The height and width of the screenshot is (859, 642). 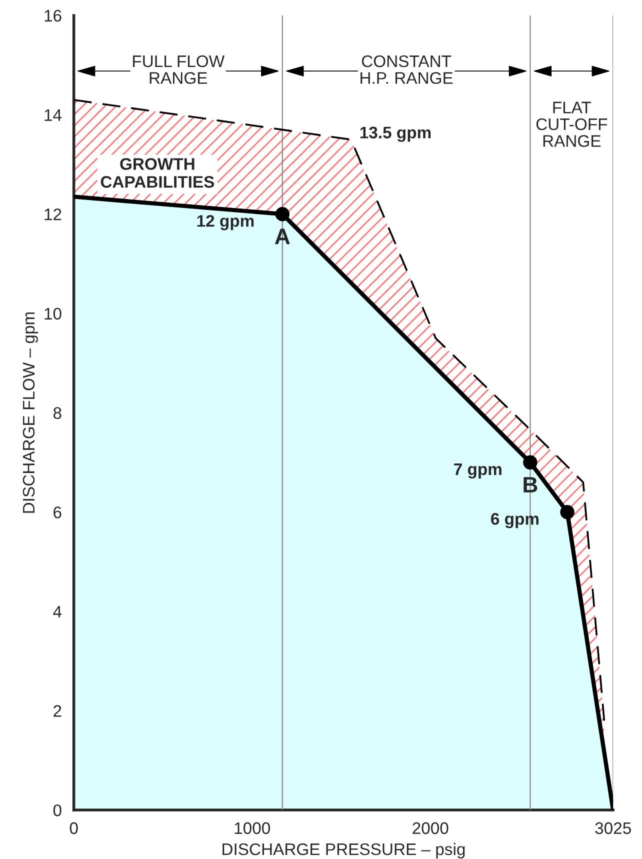 I want to click on annotation: 12 gpm, so click(x=225, y=222).